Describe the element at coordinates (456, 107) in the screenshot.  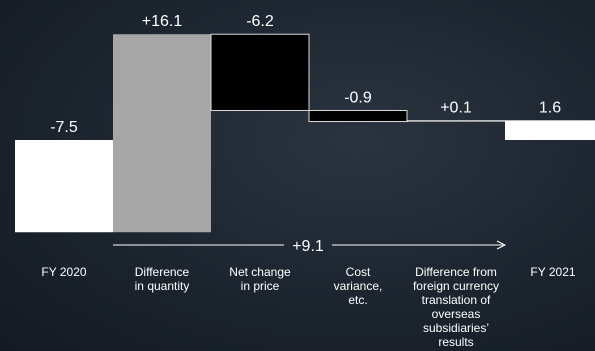
I see `value-label: +0.1` at that location.